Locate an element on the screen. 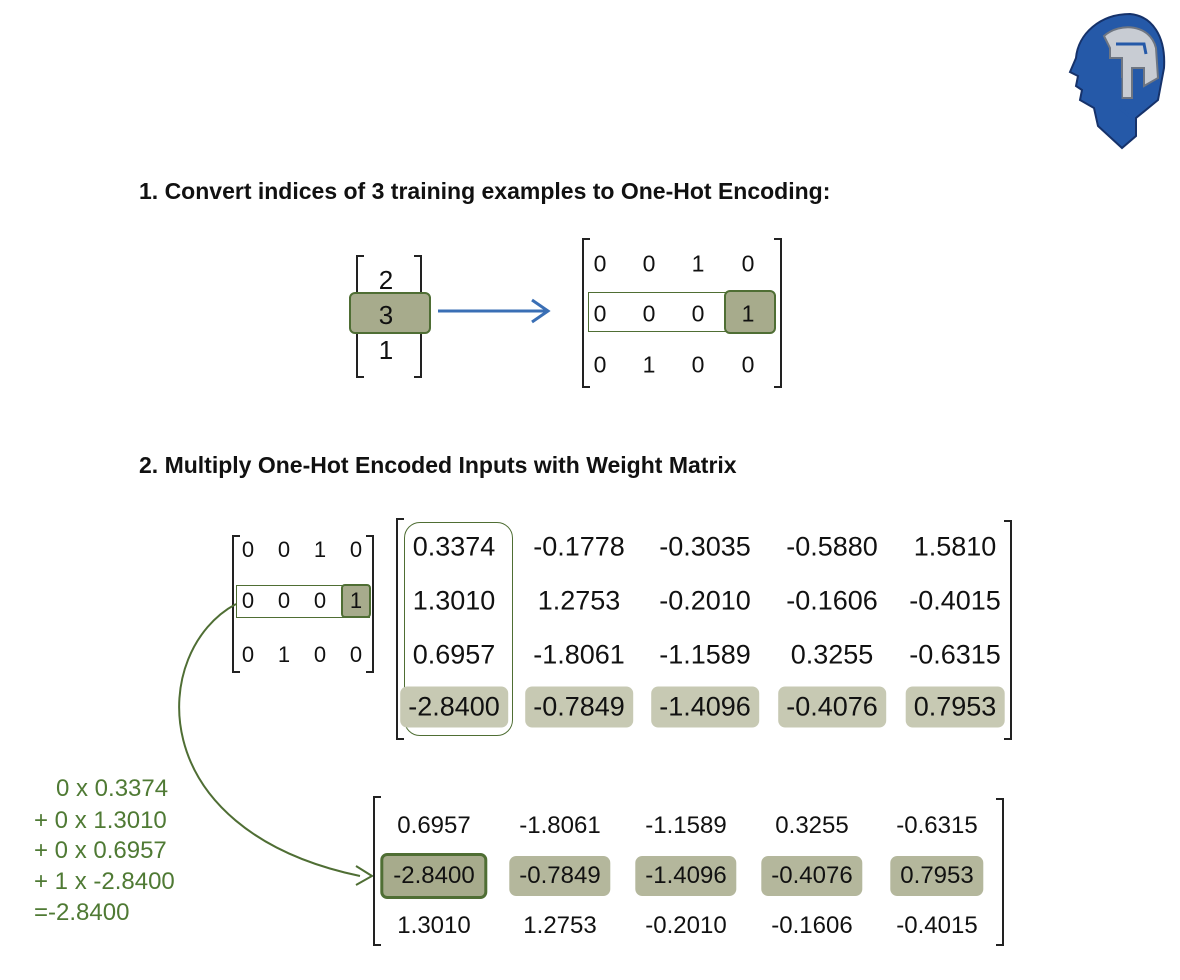  result-cell: 1.3010 is located at coordinates (434, 925).